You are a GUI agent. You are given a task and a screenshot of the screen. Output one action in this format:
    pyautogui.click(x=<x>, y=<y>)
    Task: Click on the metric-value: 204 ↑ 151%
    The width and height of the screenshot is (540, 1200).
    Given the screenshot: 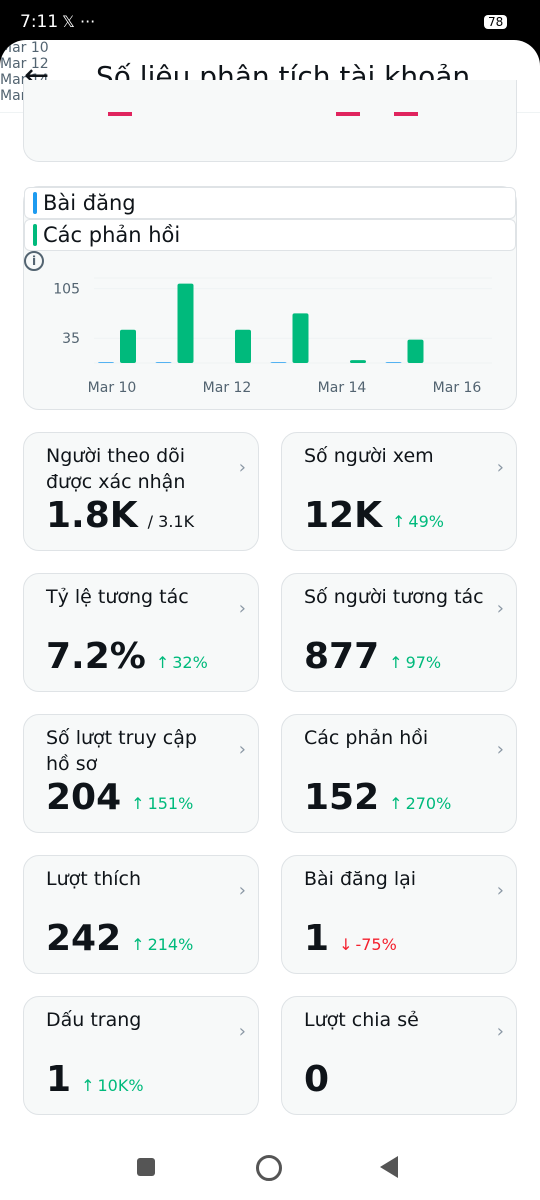 What is the action you would take?
    pyautogui.click(x=119, y=797)
    